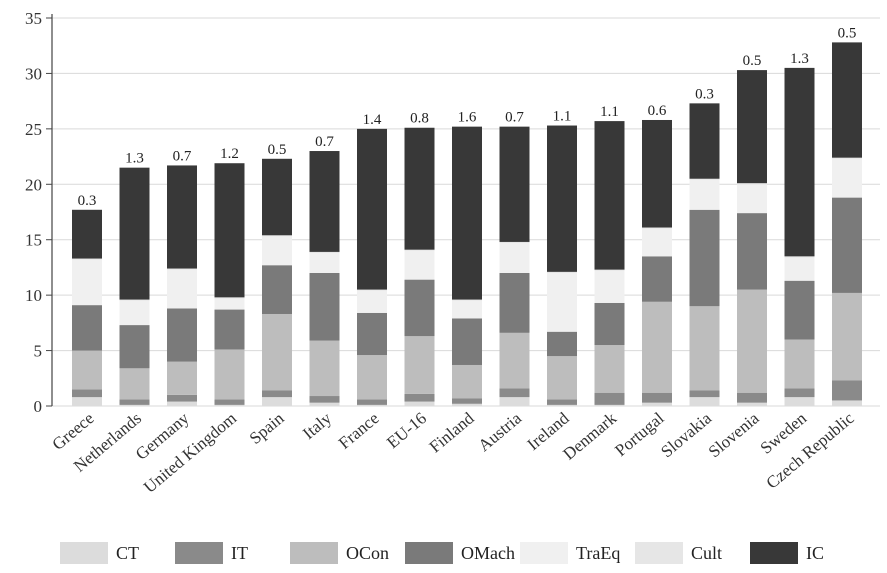  Describe the element at coordinates (199, 553) in the screenshot. I see `legend-swatch-it` at that location.